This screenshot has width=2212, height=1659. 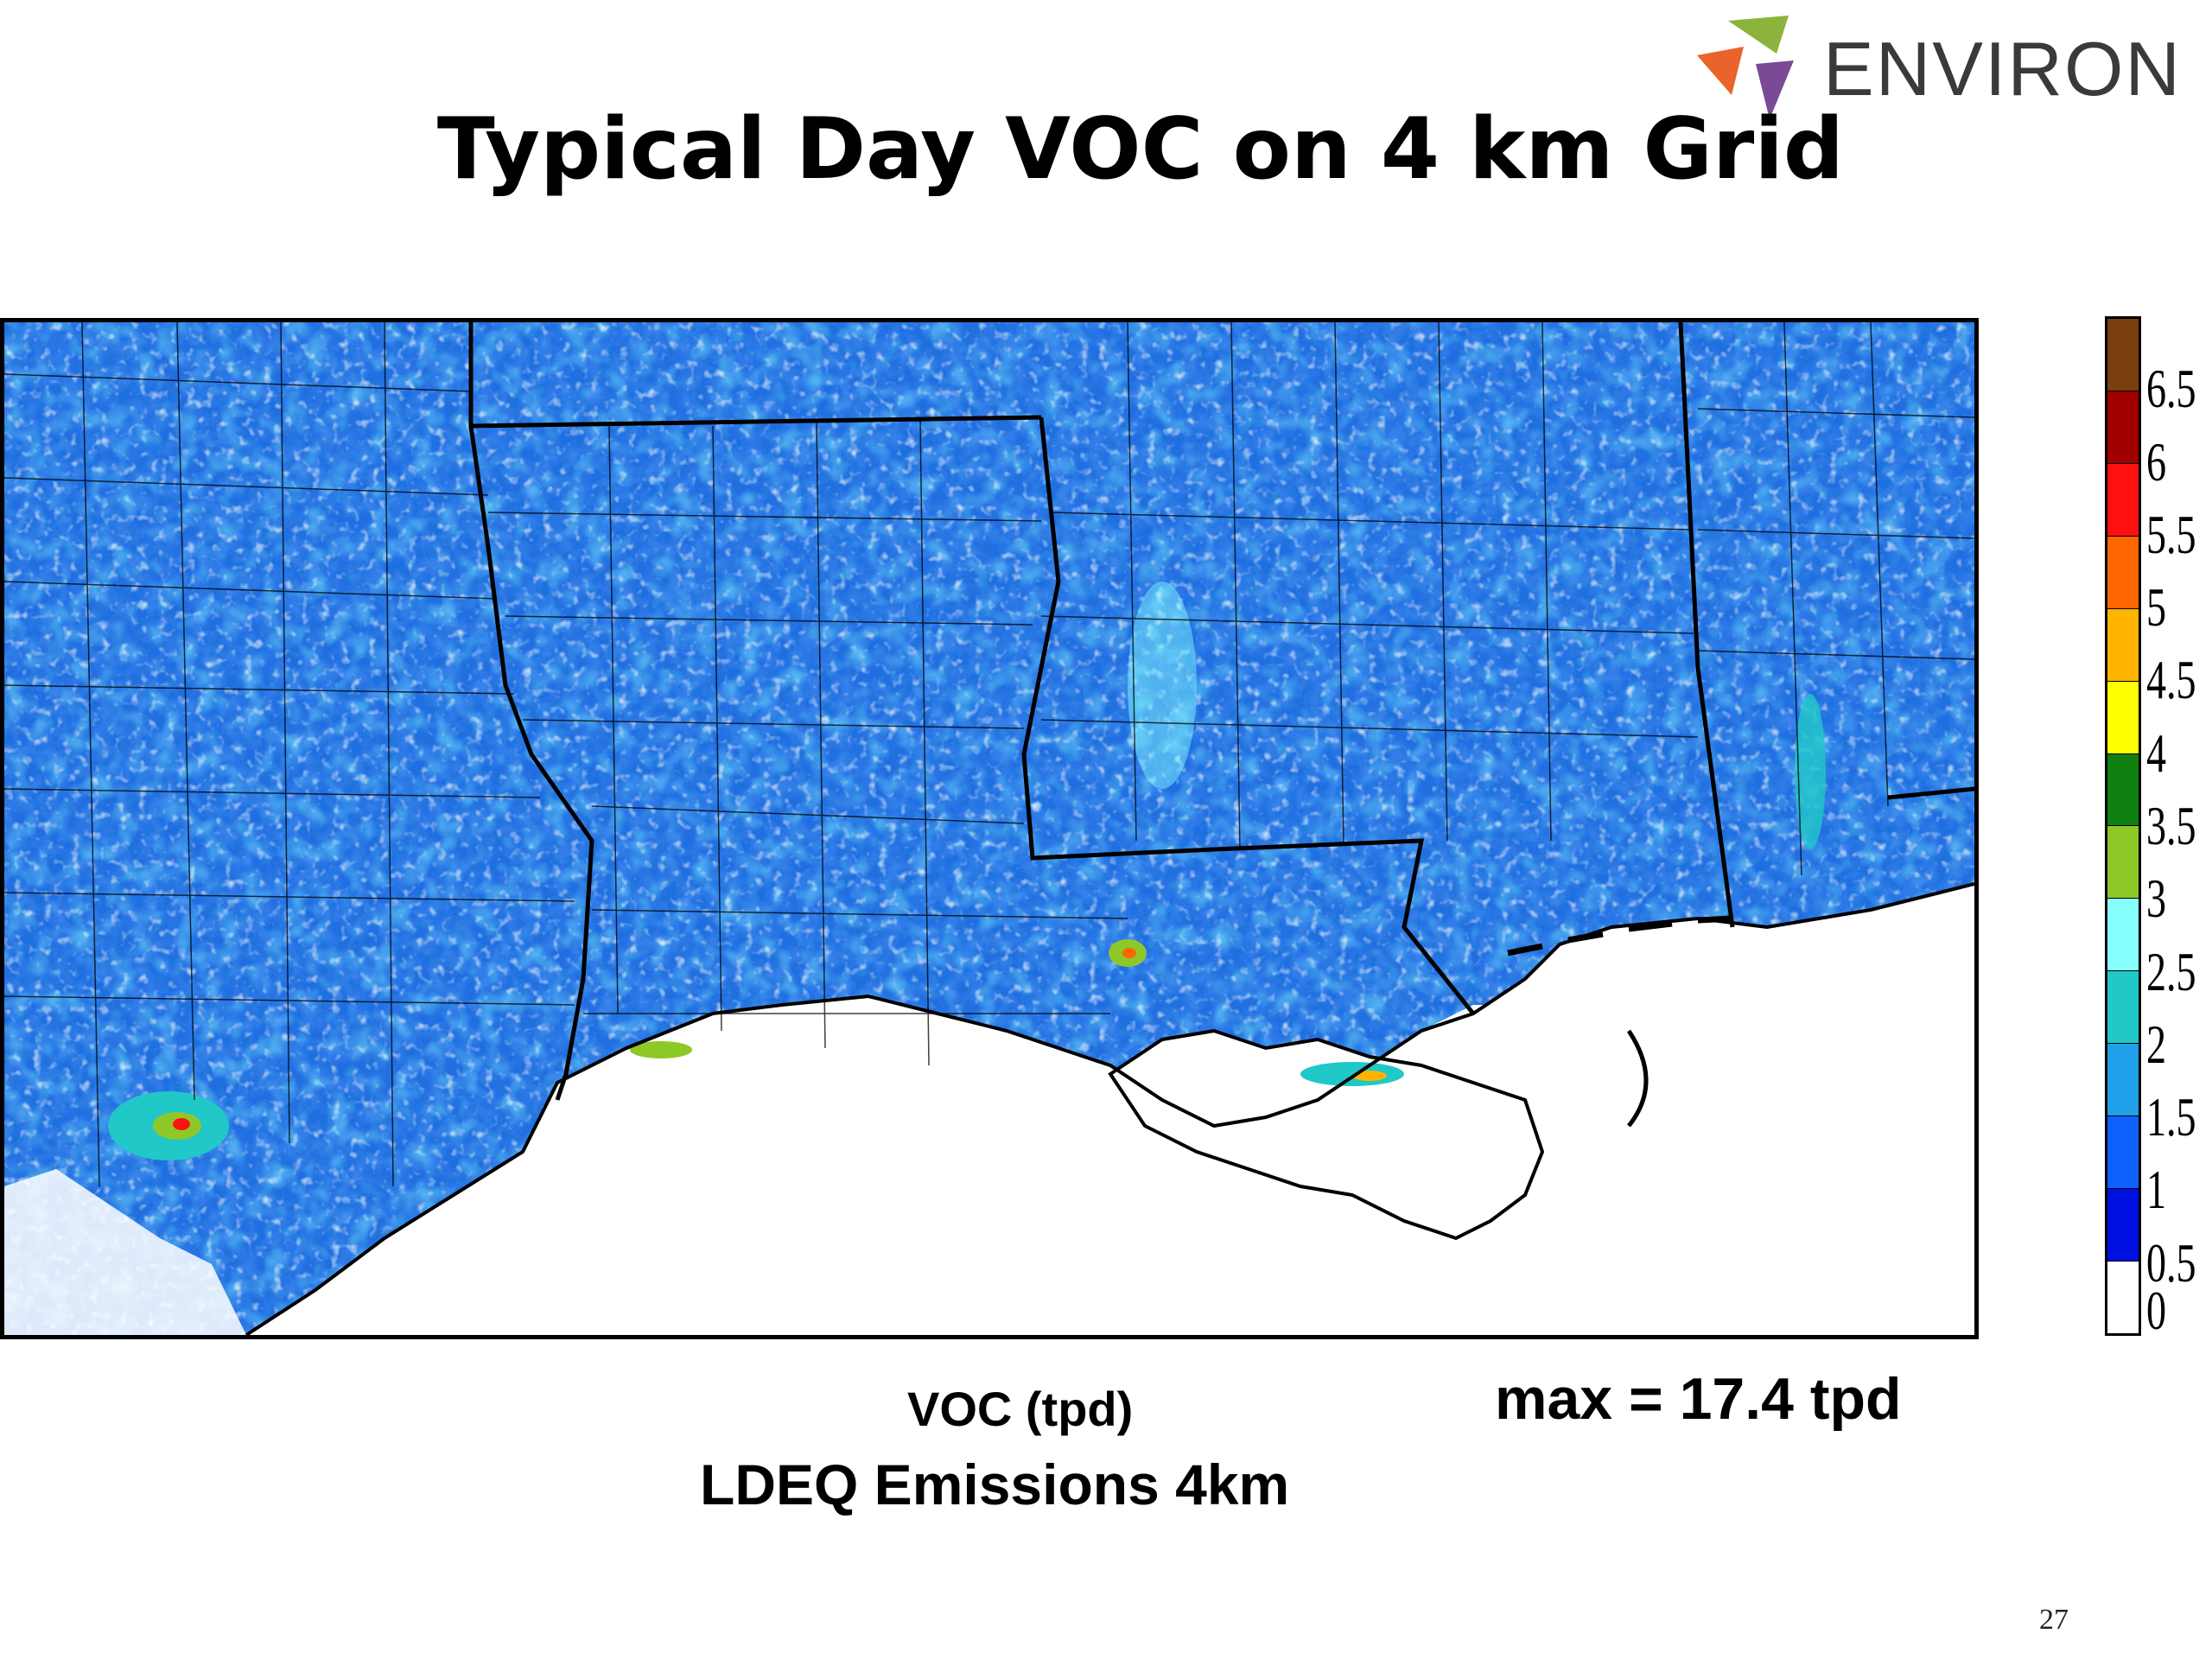 What do you see at coordinates (2156, 607) in the screenshot?
I see `colorbar-tick-label: 5` at bounding box center [2156, 607].